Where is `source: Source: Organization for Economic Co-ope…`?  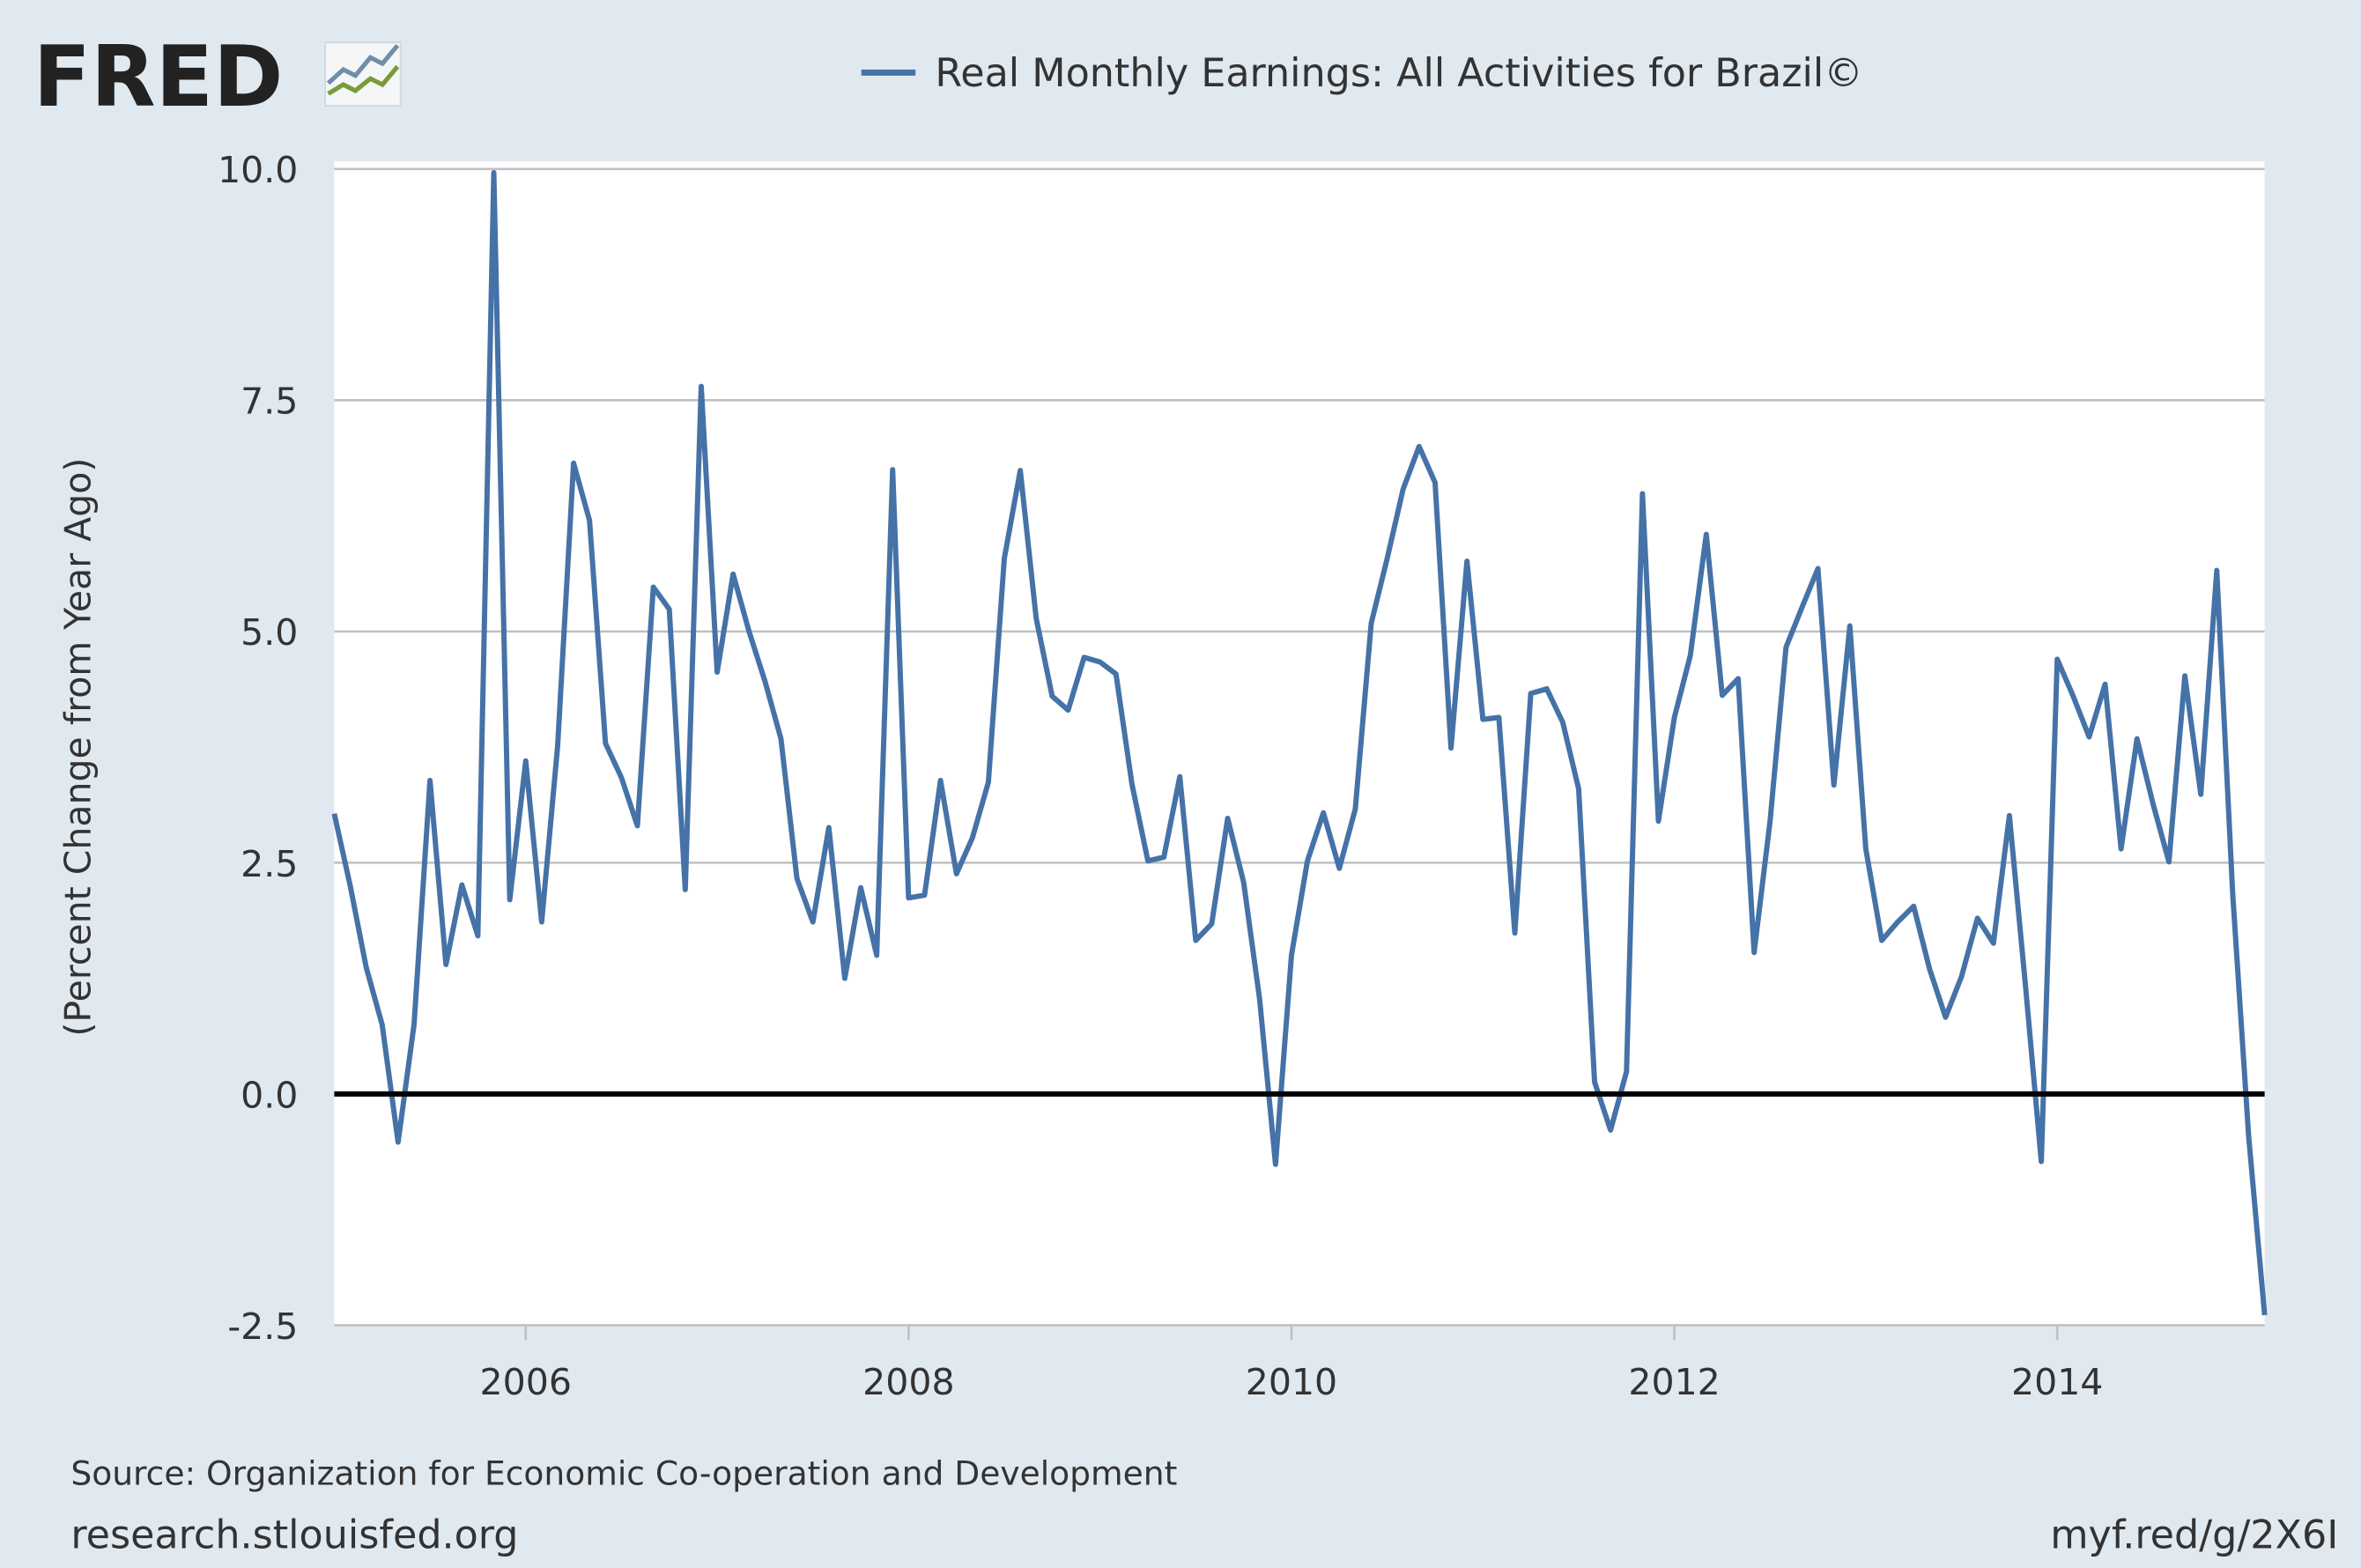 source: Source: Organization for Economic Co-ope… is located at coordinates (623, 1473).